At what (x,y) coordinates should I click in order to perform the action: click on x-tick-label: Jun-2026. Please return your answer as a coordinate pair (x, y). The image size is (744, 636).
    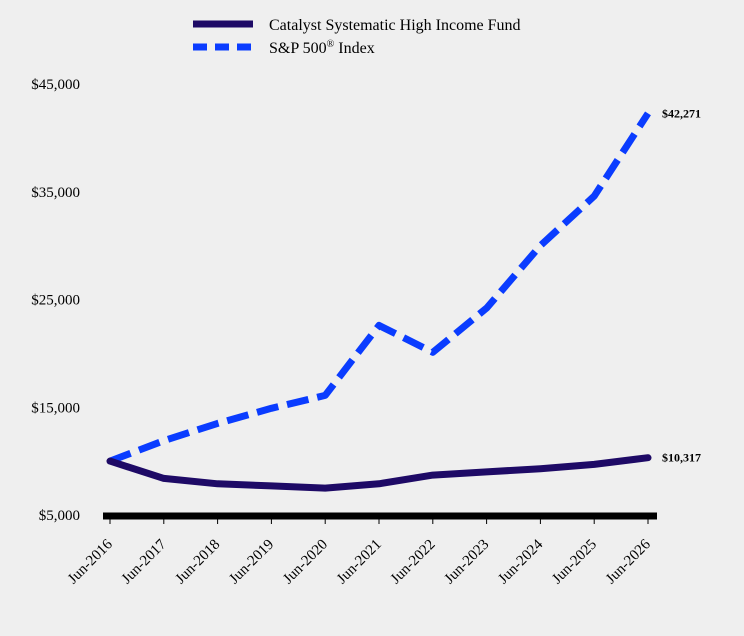
    Looking at the image, I should click on (628, 561).